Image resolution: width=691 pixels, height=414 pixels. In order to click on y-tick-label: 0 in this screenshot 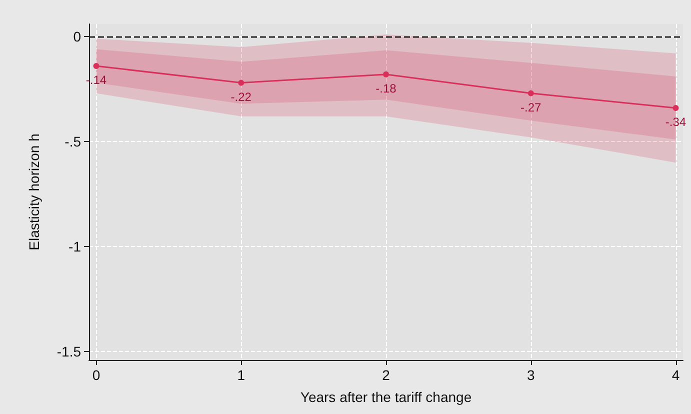, I will do `click(77, 36)`.